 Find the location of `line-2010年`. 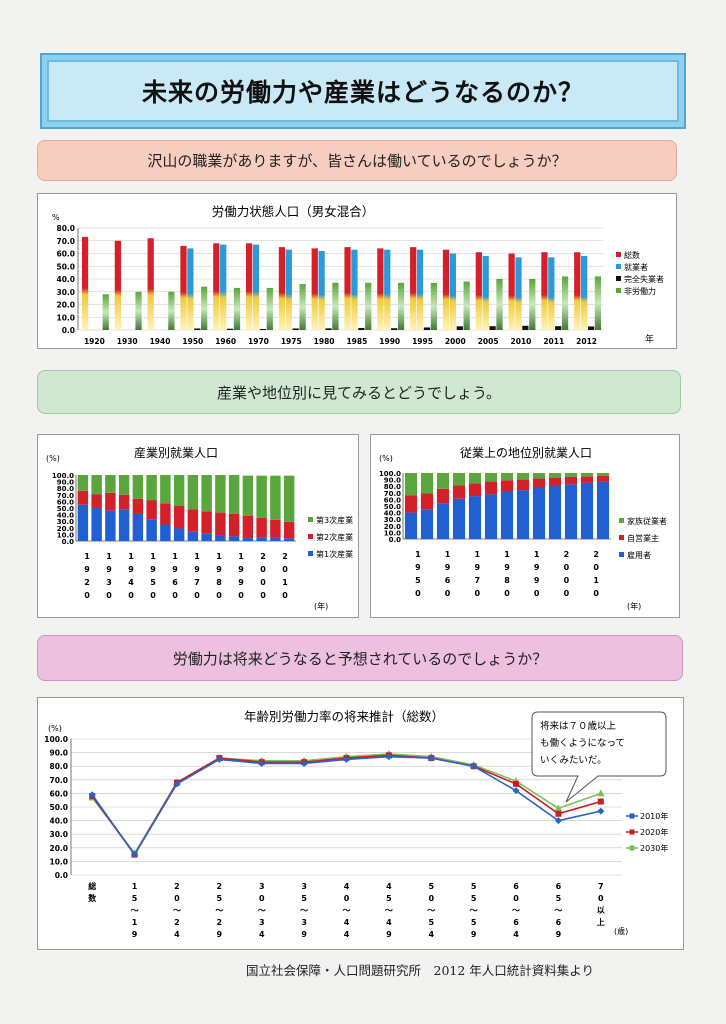

line-2010年 is located at coordinates (346, 806).